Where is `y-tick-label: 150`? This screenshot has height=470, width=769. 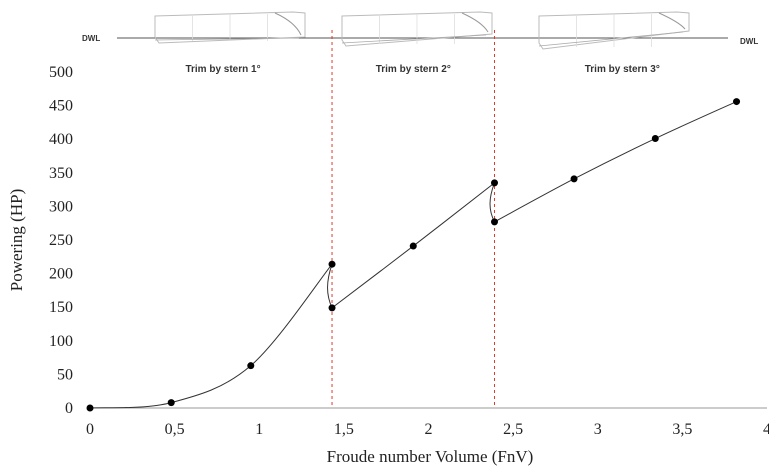 y-tick-label: 150 is located at coordinates (61, 307).